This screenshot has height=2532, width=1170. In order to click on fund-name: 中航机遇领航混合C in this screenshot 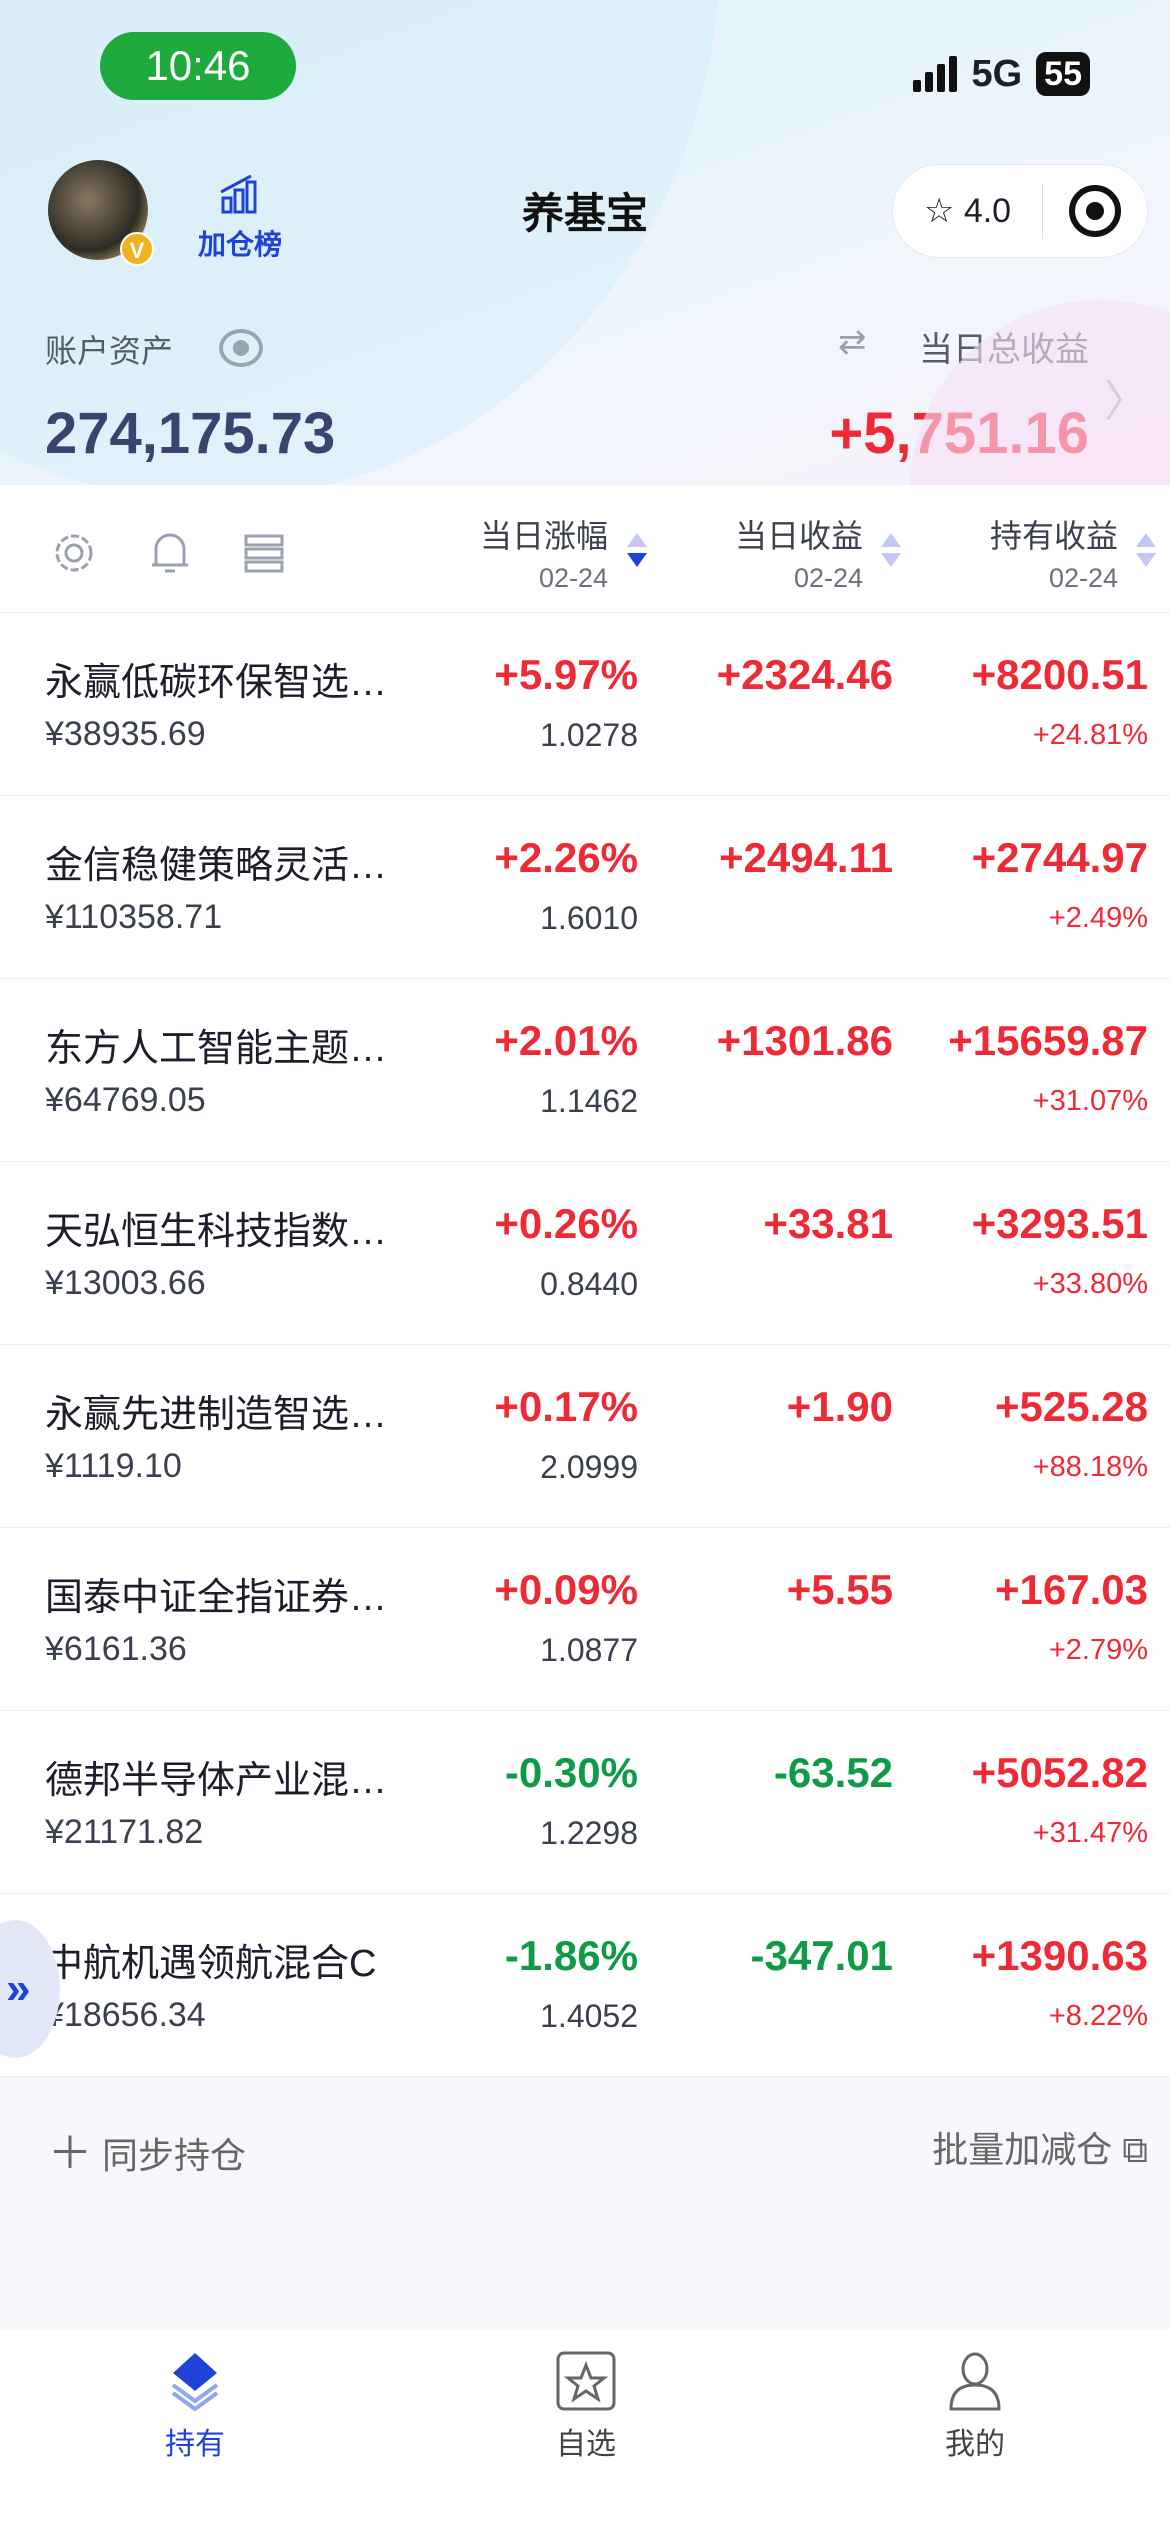, I will do `click(211, 1964)`.